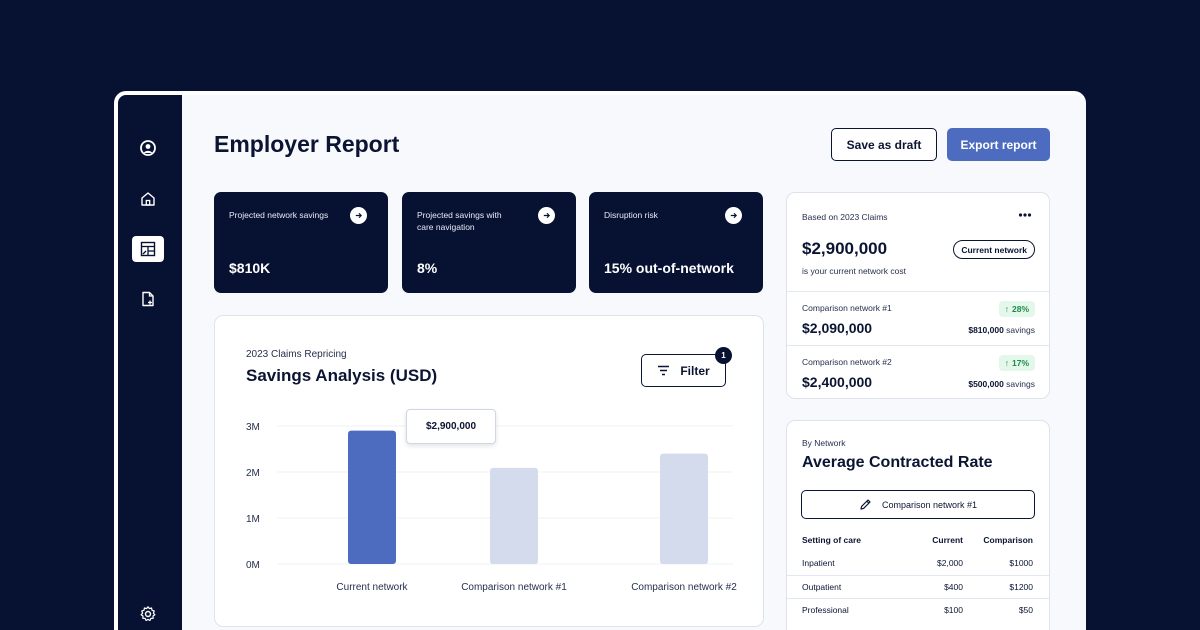  What do you see at coordinates (986, 384) in the screenshot?
I see `savings-amount: $500,000` at bounding box center [986, 384].